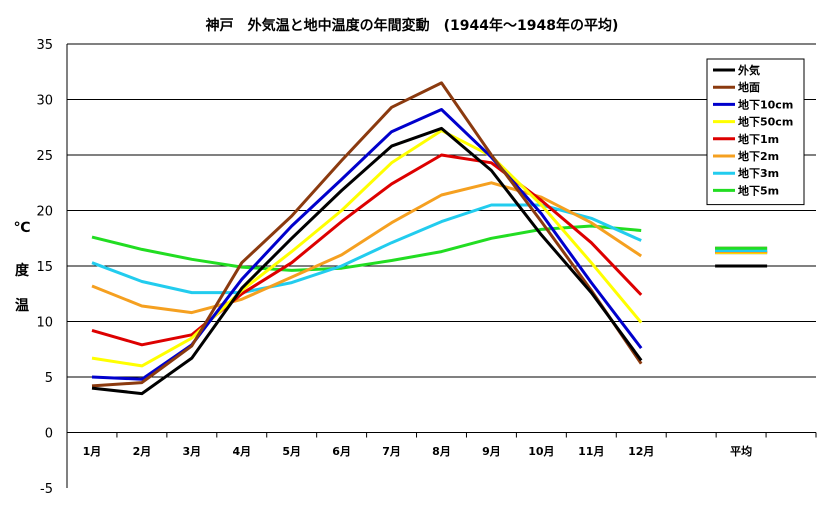  I want to click on legend-entry: 外気, so click(748, 70).